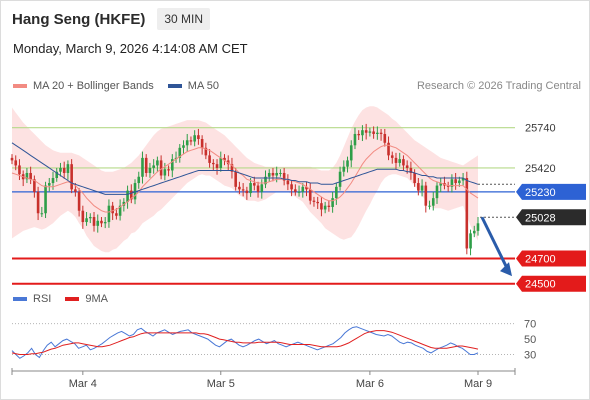 This screenshot has height=400, width=590. I want to click on price-legend: MA 20 + Bollinger Bands MA 50, so click(123, 86).